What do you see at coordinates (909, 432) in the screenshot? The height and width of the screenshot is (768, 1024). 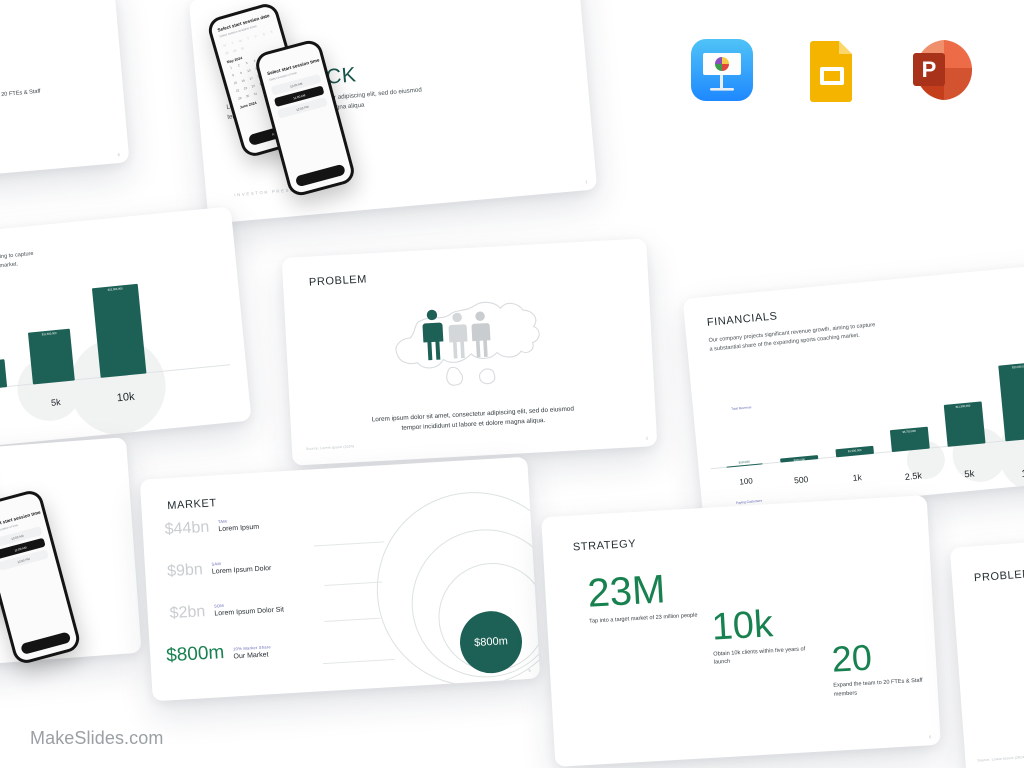 I see `bar-value-label: $5,750,000` at bounding box center [909, 432].